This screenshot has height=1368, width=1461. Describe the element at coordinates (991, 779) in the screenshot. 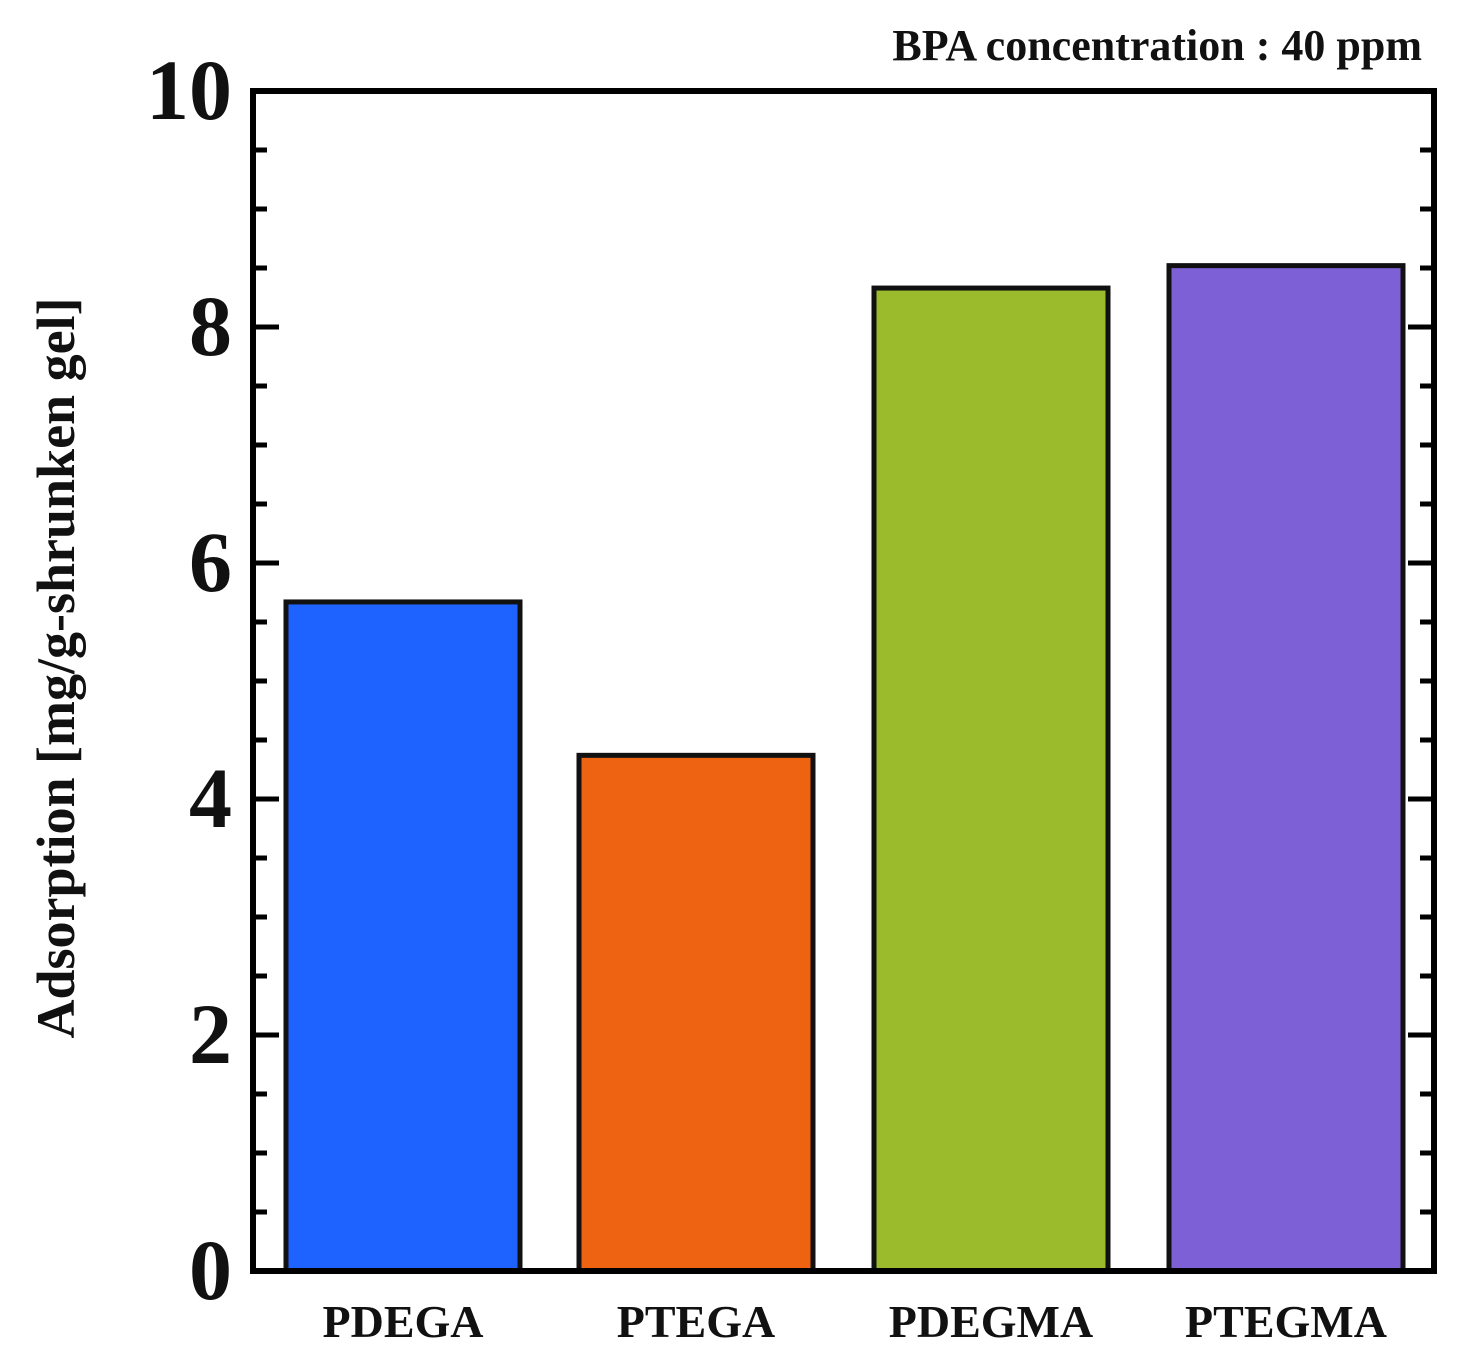

I see `bar-pdegma` at that location.